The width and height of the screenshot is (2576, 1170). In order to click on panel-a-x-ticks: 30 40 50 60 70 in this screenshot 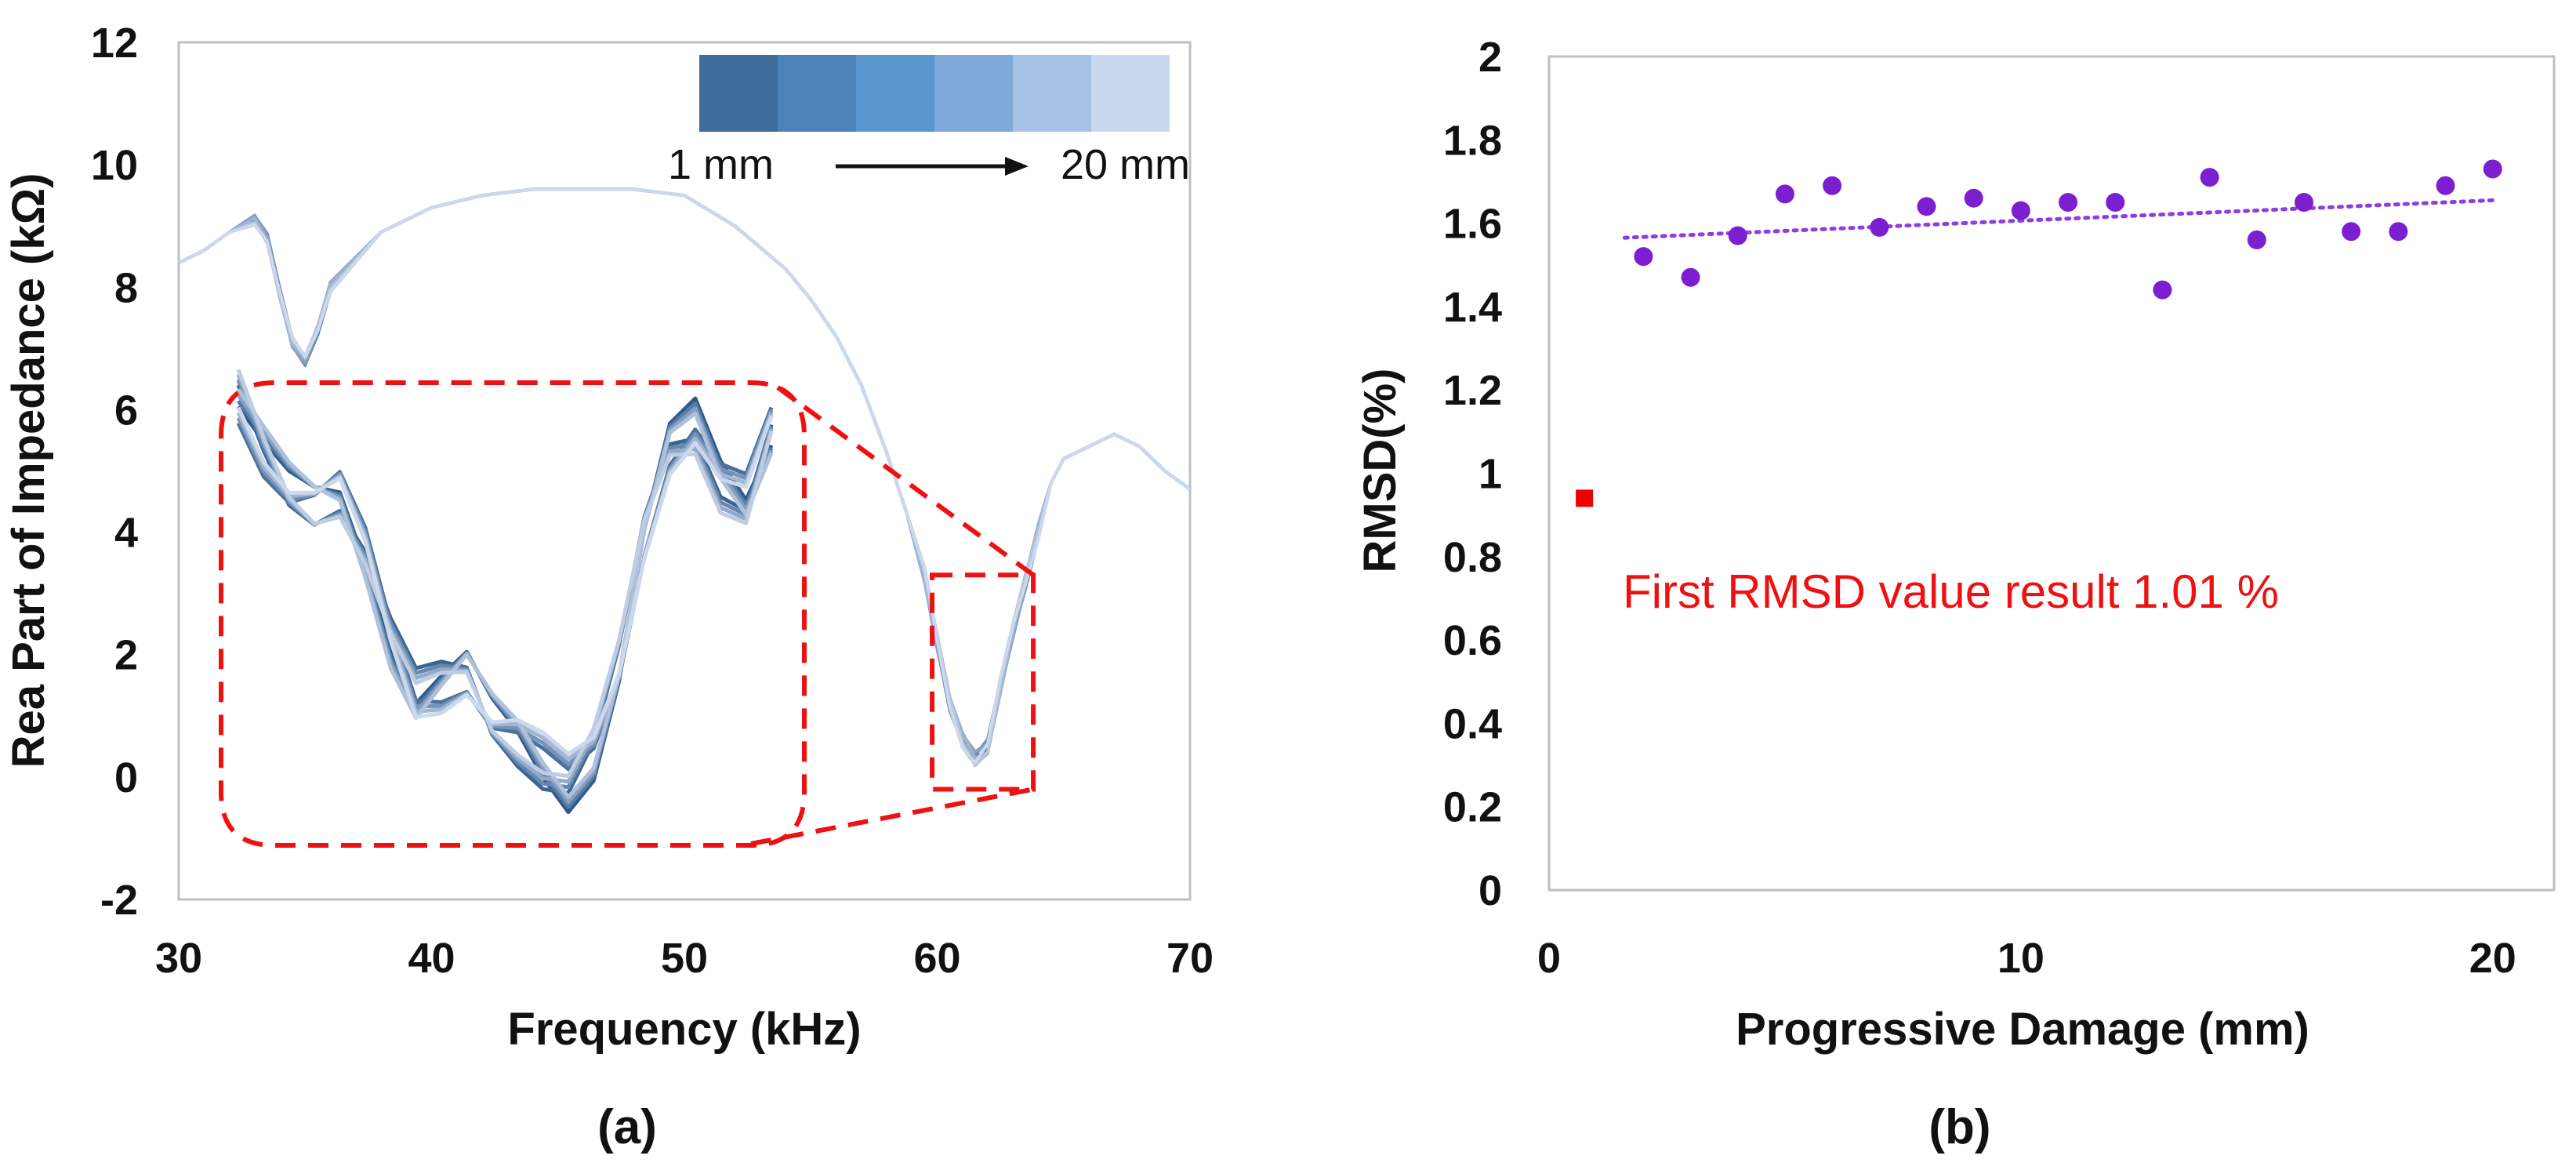, I will do `click(685, 958)`.